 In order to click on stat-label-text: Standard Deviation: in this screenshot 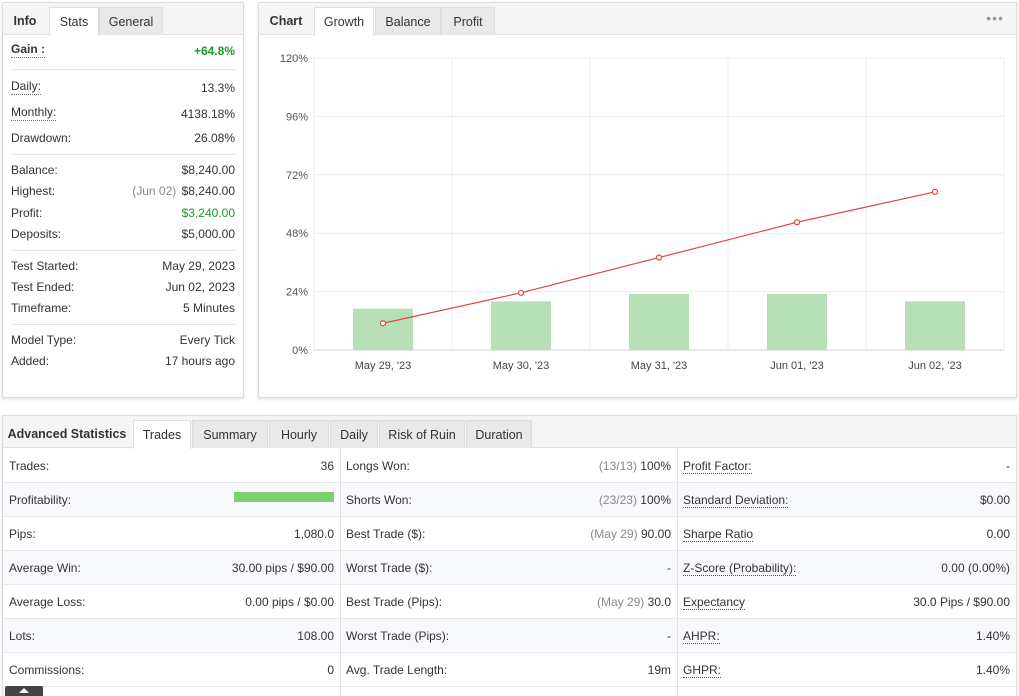, I will do `click(736, 500)`.